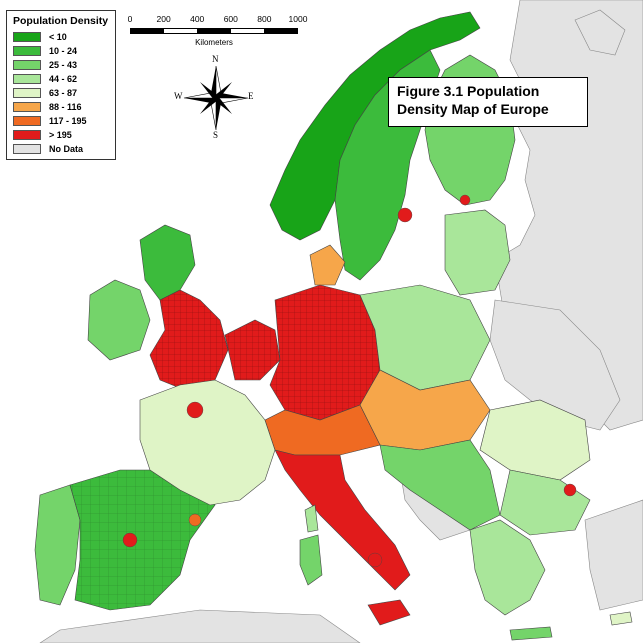 This screenshot has width=643, height=643. I want to click on madrid-dense-area, so click(130, 540).